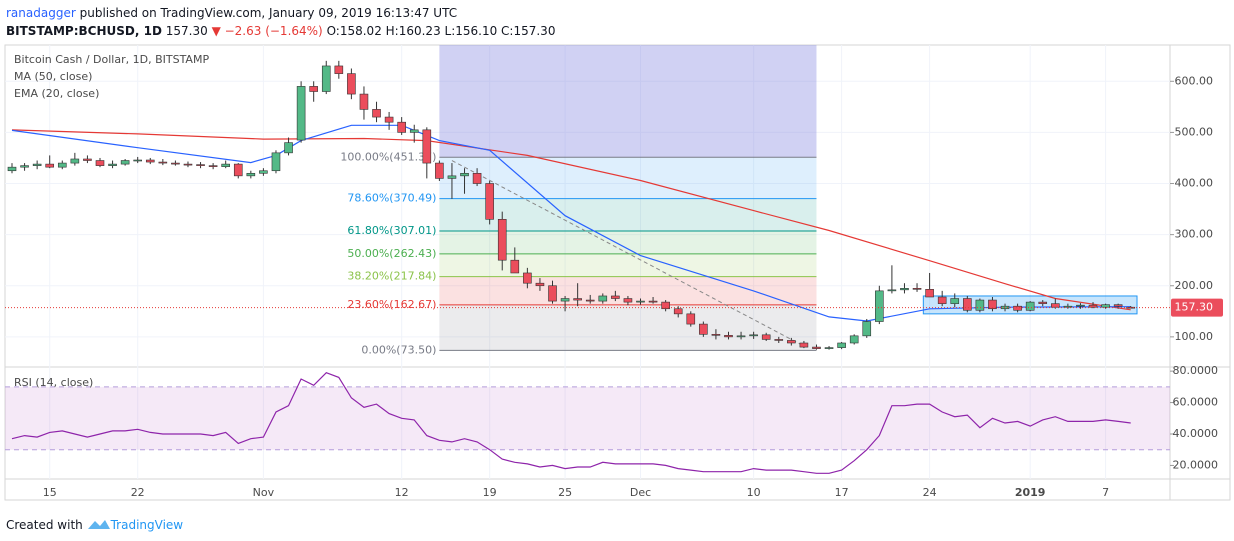 This screenshot has height=541, width=1234. Describe the element at coordinates (1105, 492) in the screenshot. I see `x-tick-label: 7` at that location.